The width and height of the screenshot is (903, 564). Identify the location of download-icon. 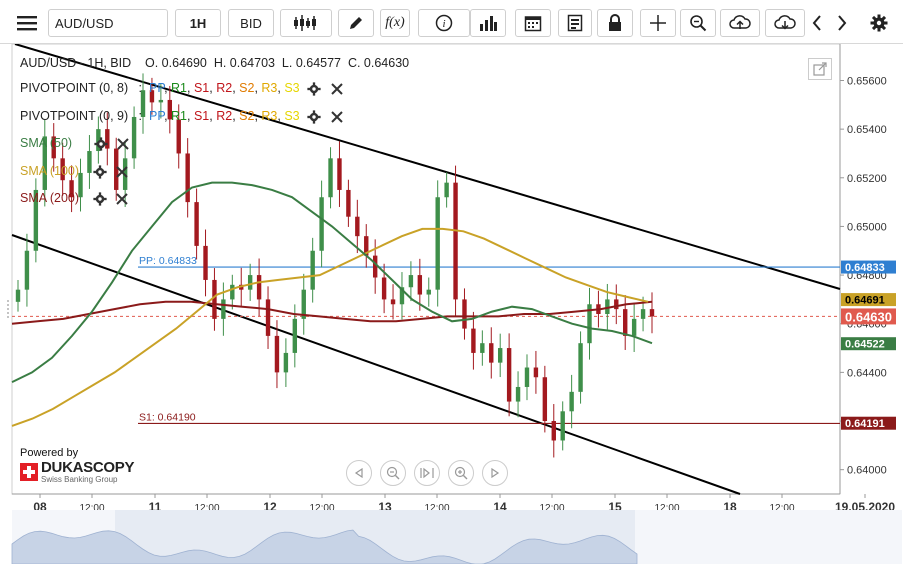
(785, 22).